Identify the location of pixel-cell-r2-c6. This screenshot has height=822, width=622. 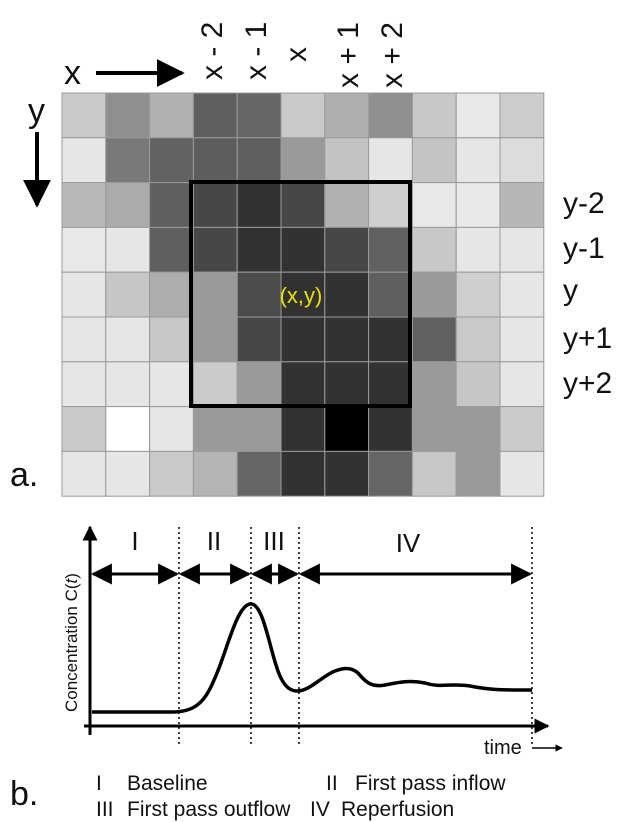
(347, 205).